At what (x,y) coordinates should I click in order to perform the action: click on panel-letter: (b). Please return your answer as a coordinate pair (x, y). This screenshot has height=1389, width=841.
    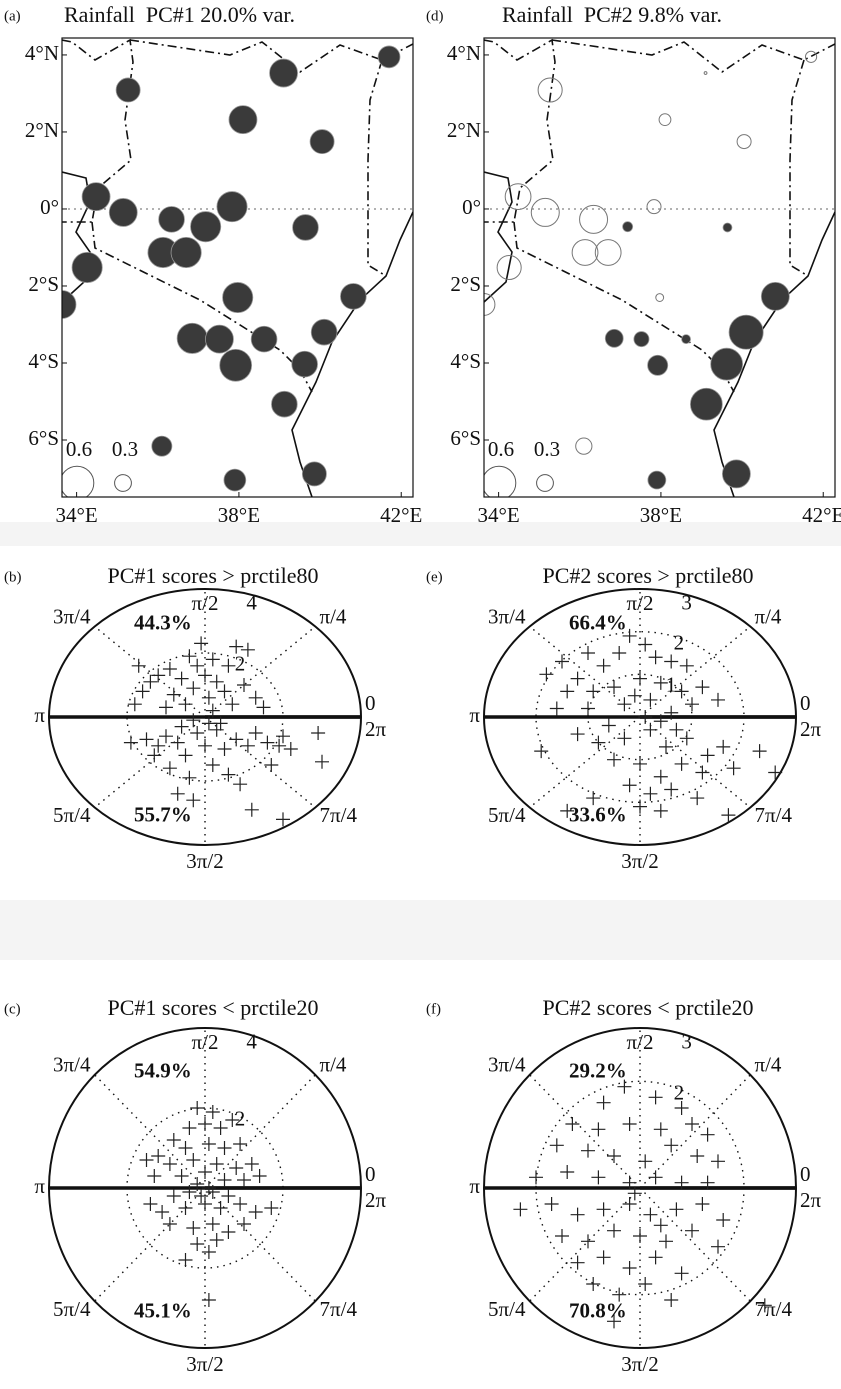
    Looking at the image, I should click on (13, 577).